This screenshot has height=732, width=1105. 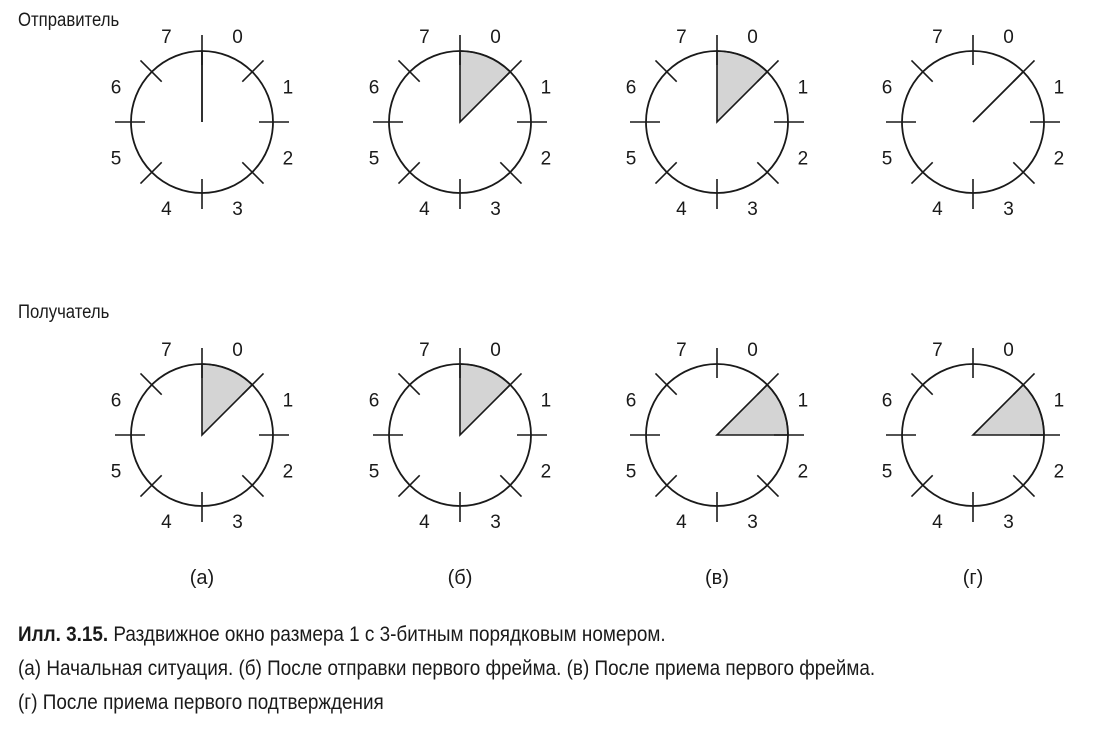 I want to click on receiver-dial-4: 0 1 2 3 4 5 6 7, so click(x=973, y=436).